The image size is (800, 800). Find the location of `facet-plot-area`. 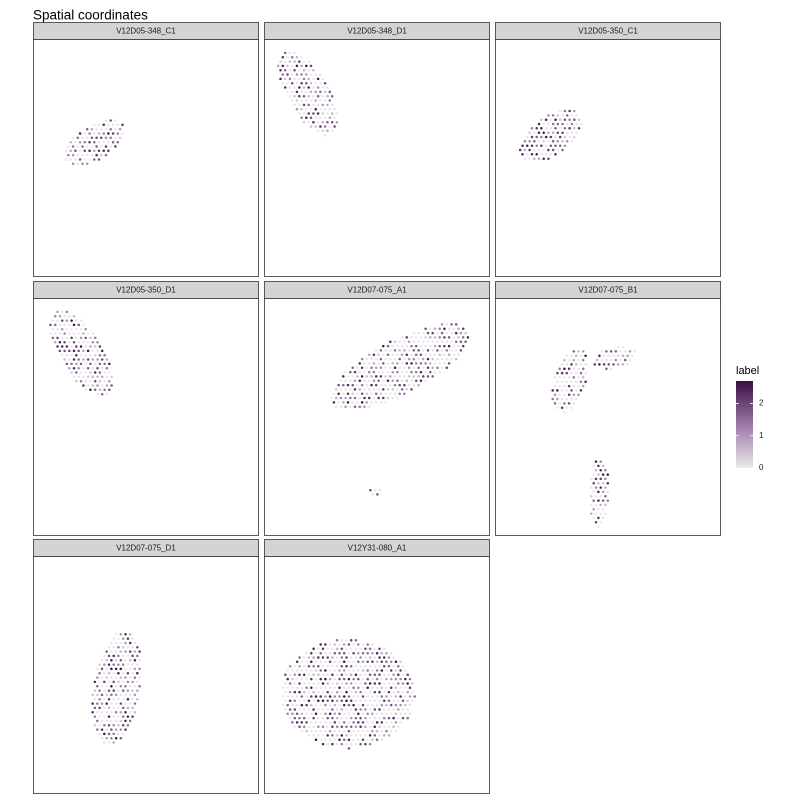

facet-plot-area is located at coordinates (146, 675).